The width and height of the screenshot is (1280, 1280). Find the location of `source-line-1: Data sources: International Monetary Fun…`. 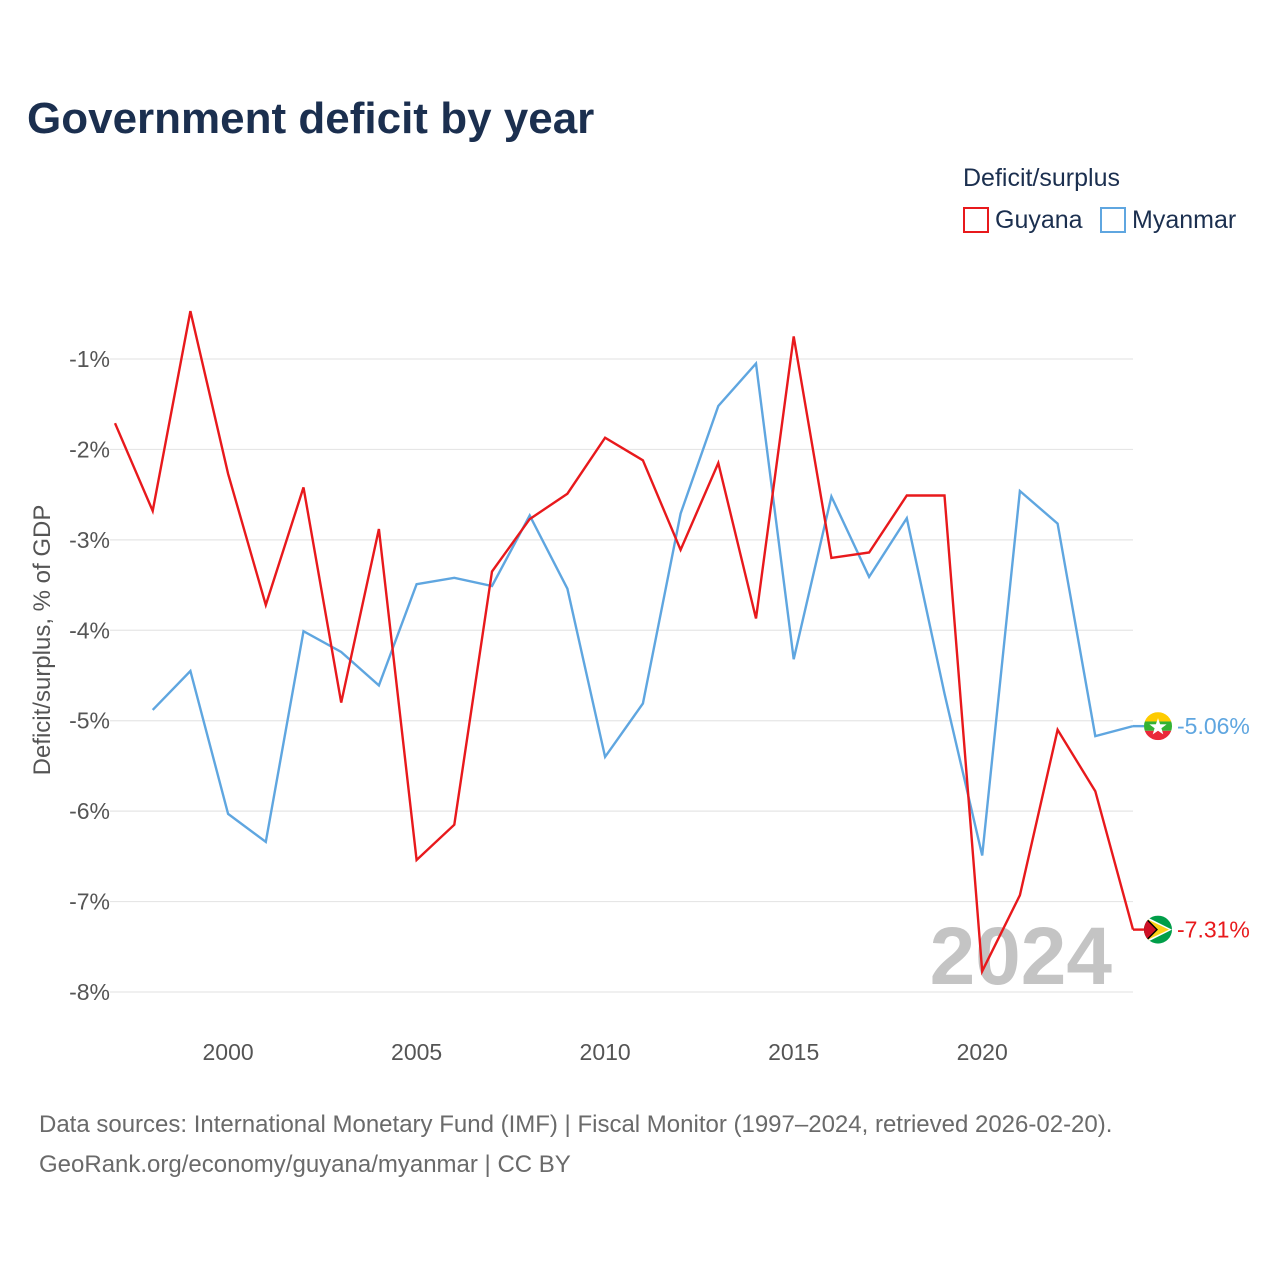

source-line-1: Data sources: International Monetary Fun… is located at coordinates (575, 1124).